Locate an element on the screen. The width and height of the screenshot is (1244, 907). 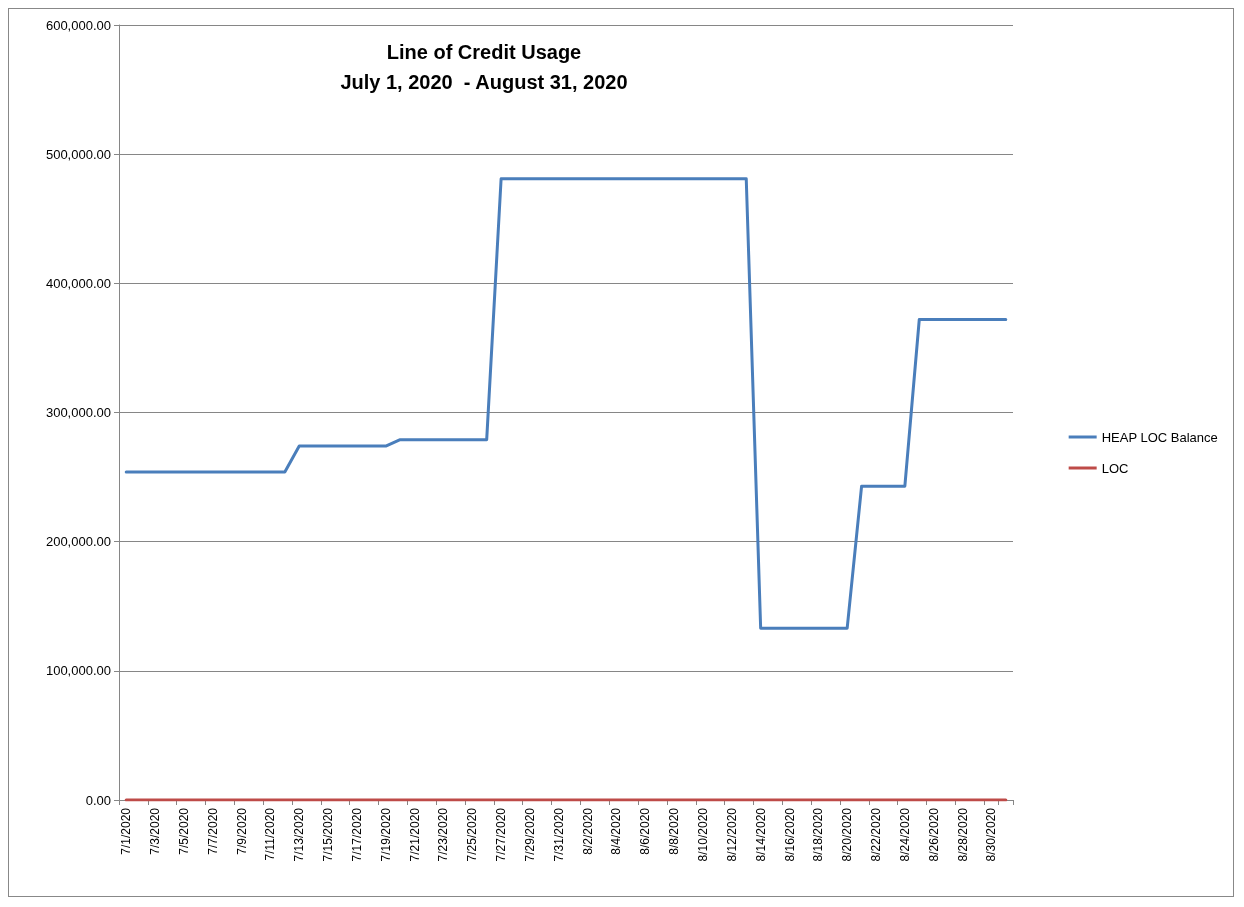
y-tick-label: 200,000.00 is located at coordinates (78, 542).